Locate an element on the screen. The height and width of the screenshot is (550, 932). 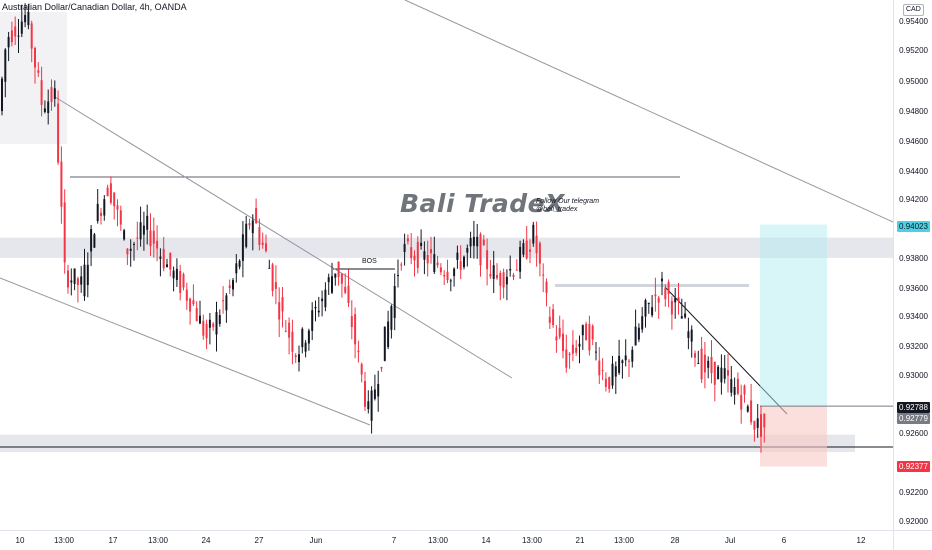
bid-price-tag: 0.92779 is located at coordinates (913, 418).